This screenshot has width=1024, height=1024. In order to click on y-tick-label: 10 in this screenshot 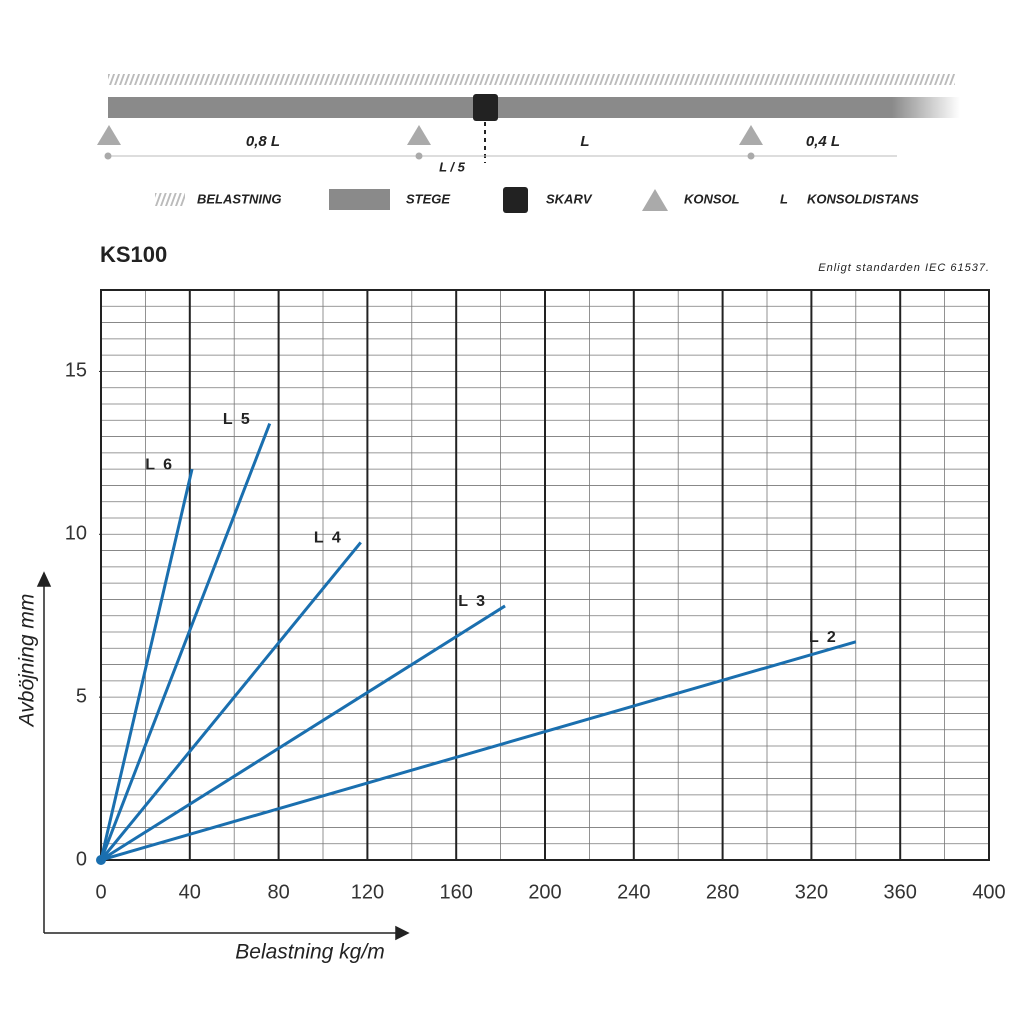, I will do `click(76, 534)`.